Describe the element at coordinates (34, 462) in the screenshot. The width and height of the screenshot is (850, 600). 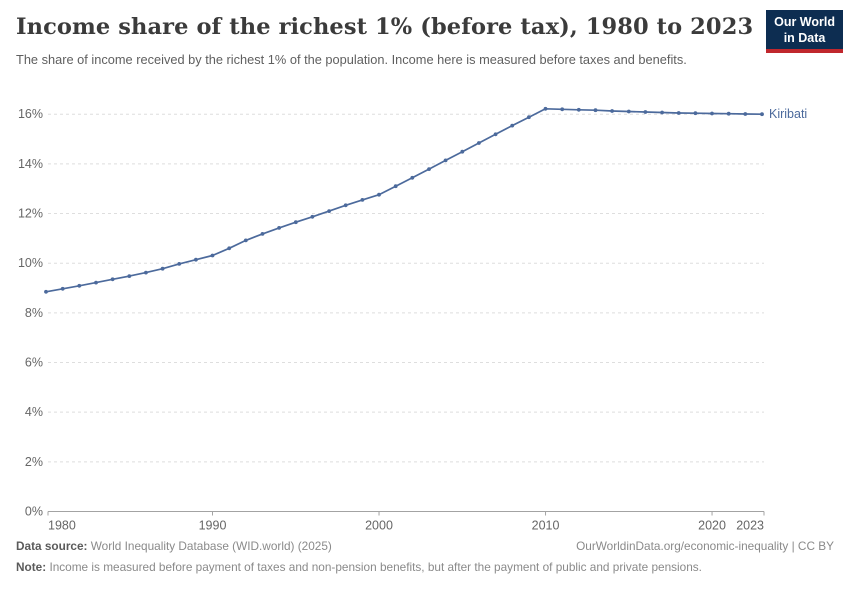
I see `y-tick-label: 2%` at that location.